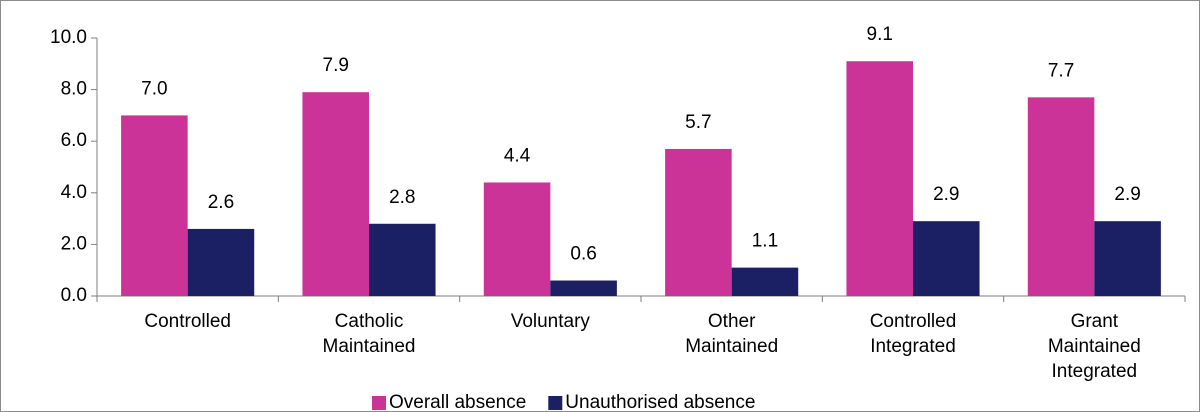 The width and height of the screenshot is (1201, 412). What do you see at coordinates (698, 122) in the screenshot?
I see `data-label: 5.7` at bounding box center [698, 122].